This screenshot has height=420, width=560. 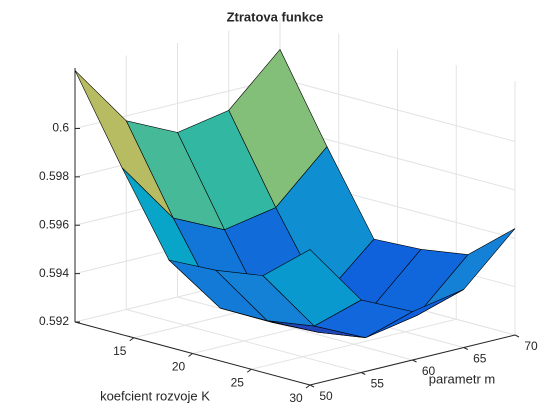 I want to click on z-tick-label: 0.594, so click(x=54, y=273).